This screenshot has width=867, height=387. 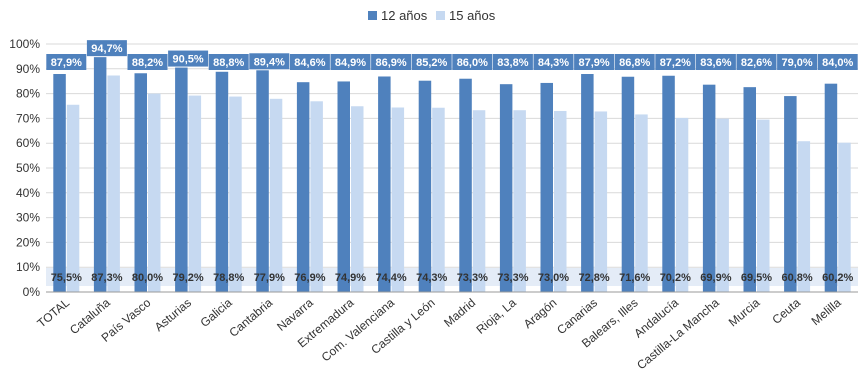 What do you see at coordinates (28, 143) in the screenshot?
I see `y-tick-label: 60%` at bounding box center [28, 143].